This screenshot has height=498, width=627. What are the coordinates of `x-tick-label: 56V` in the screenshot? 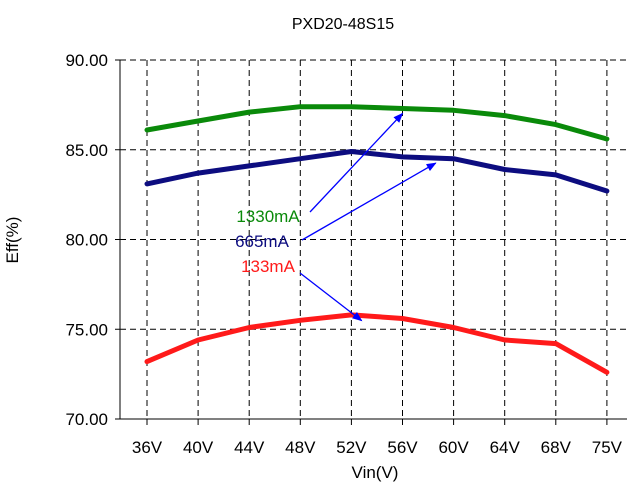 It's located at (402, 447).